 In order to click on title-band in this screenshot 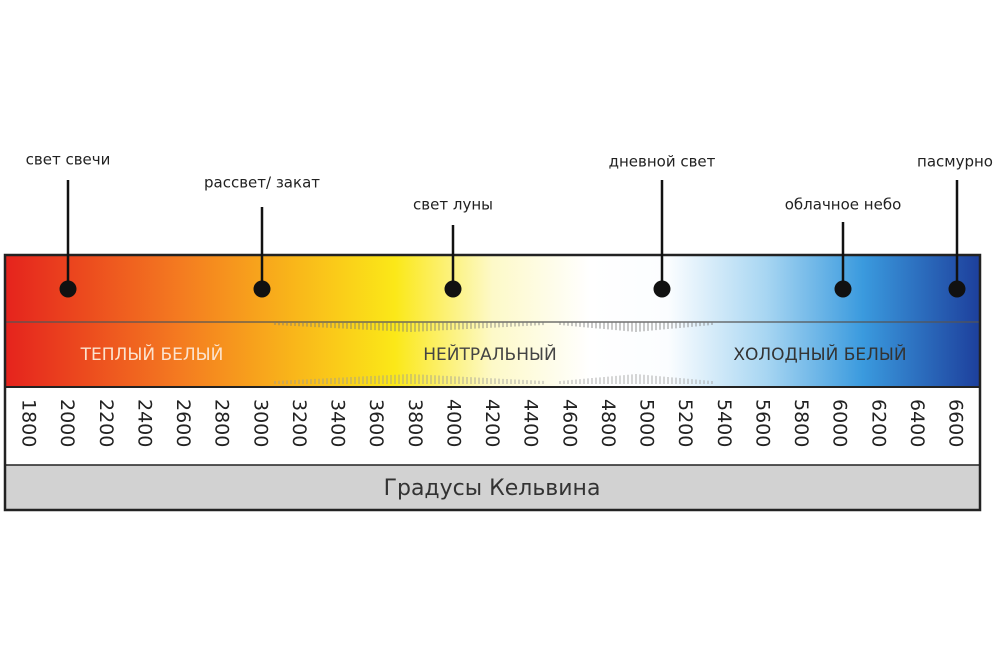, I will do `click(492, 487)`.